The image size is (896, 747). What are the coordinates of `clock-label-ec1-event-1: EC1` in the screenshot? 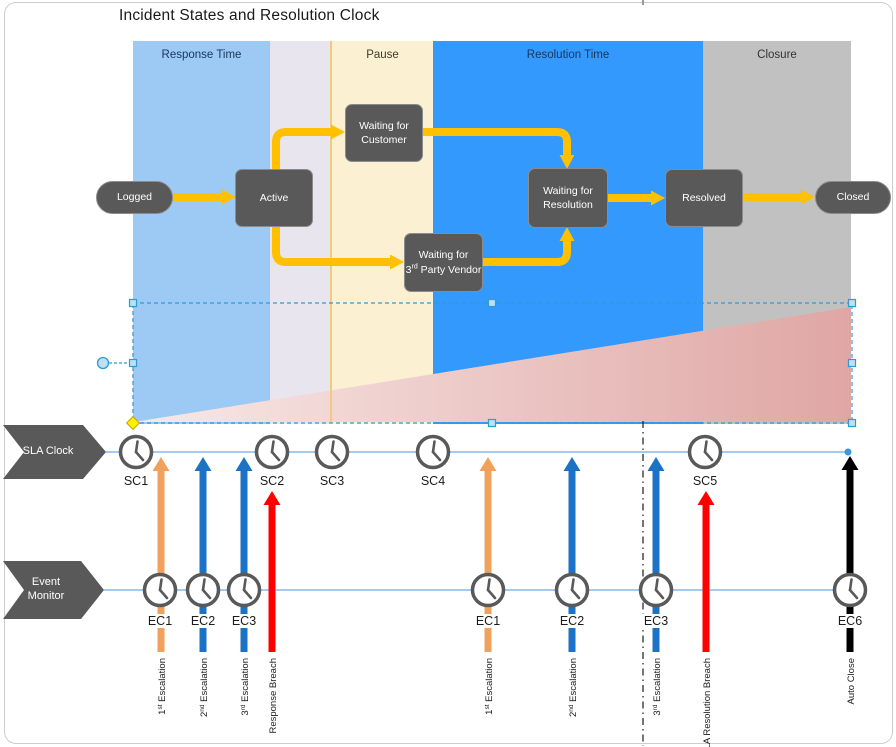 It's located at (160, 621).